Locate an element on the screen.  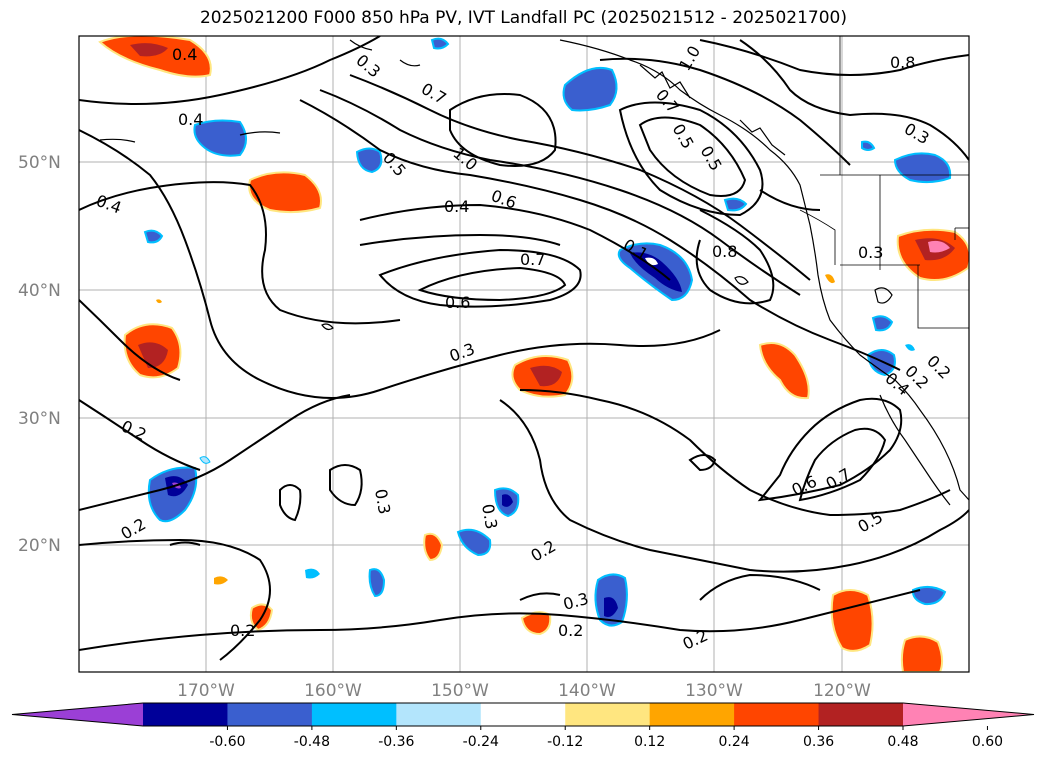
colorbar-extend-min is located at coordinates (77, 714).